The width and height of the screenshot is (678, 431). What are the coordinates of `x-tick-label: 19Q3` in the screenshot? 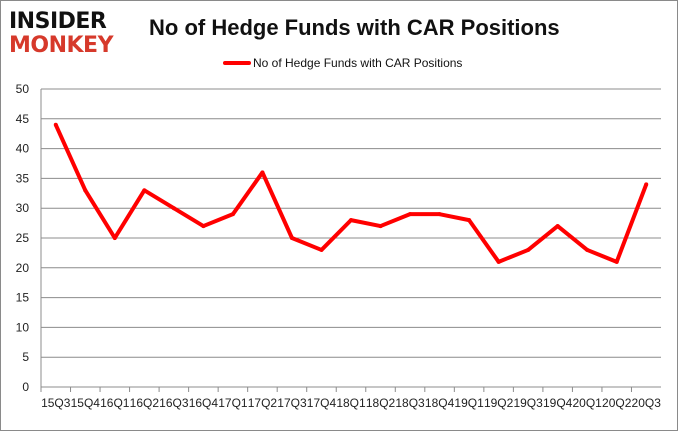 It's located at (528, 403).